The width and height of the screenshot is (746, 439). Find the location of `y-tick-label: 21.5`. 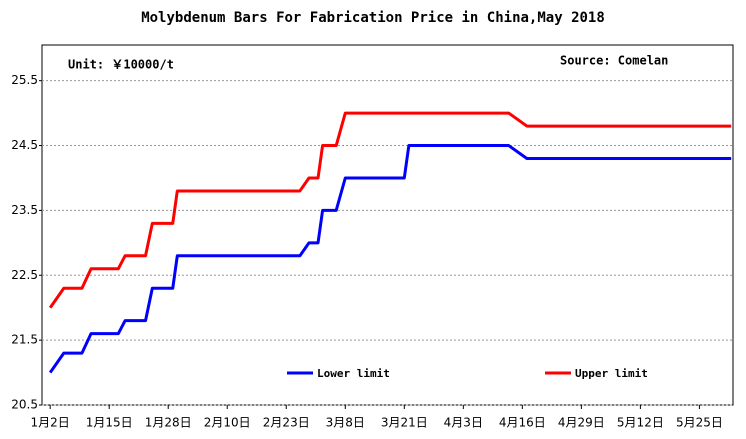

y-tick-label: 21.5 is located at coordinates (24, 340).